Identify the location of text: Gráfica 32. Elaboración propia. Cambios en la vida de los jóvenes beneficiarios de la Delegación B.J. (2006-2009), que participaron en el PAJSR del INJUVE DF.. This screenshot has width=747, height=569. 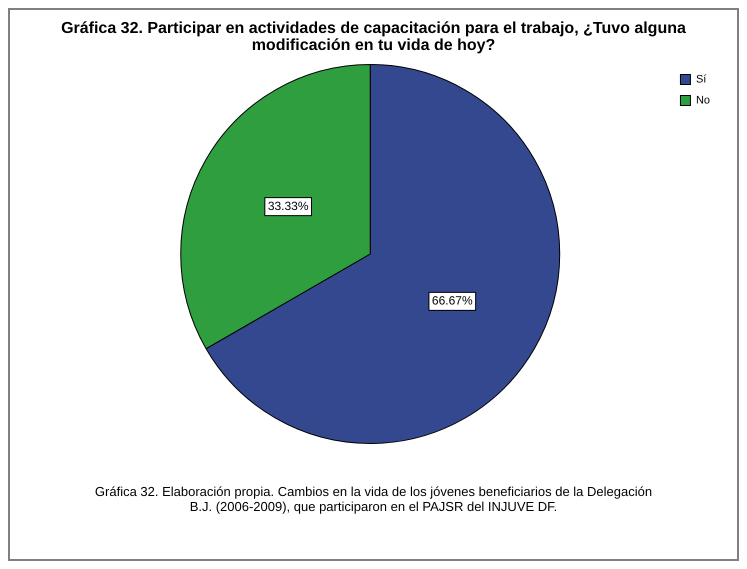
(374, 499).